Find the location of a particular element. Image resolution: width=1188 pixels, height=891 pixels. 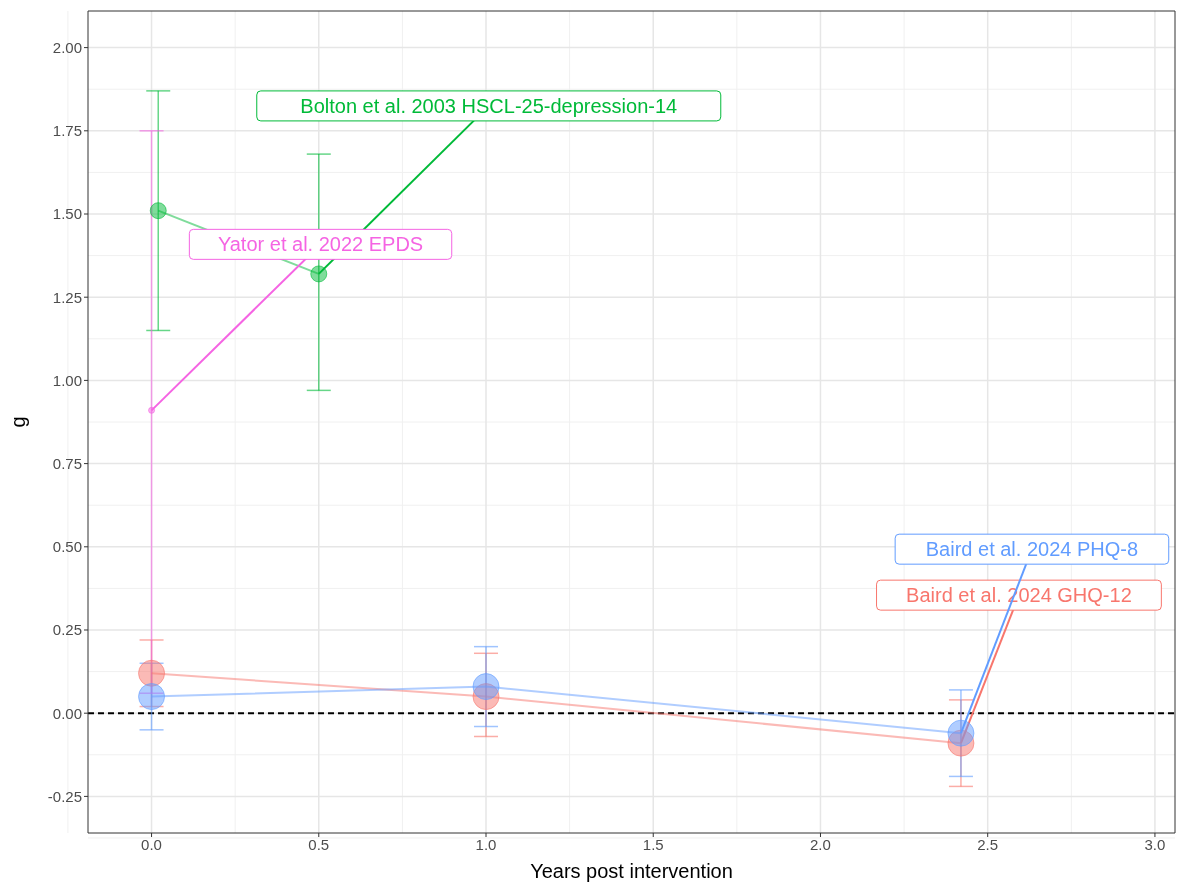

y-tick-label: 0.50 is located at coordinates (67, 547).